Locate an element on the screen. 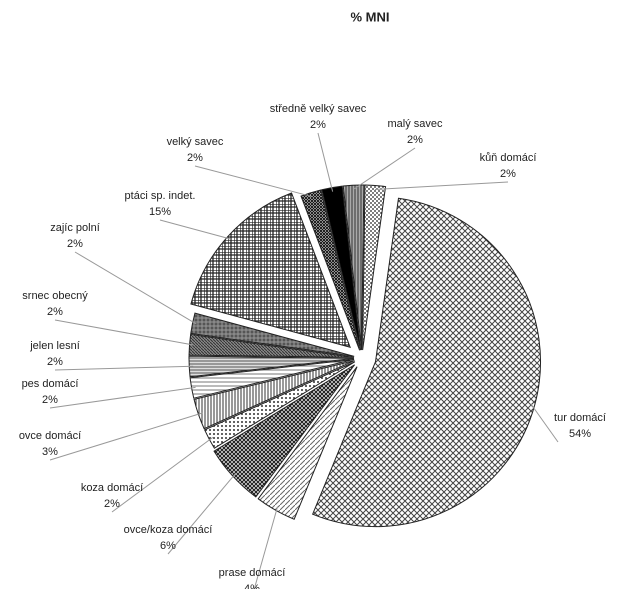 The width and height of the screenshot is (618, 589). slice-label: srnec obecný is located at coordinates (55, 296).